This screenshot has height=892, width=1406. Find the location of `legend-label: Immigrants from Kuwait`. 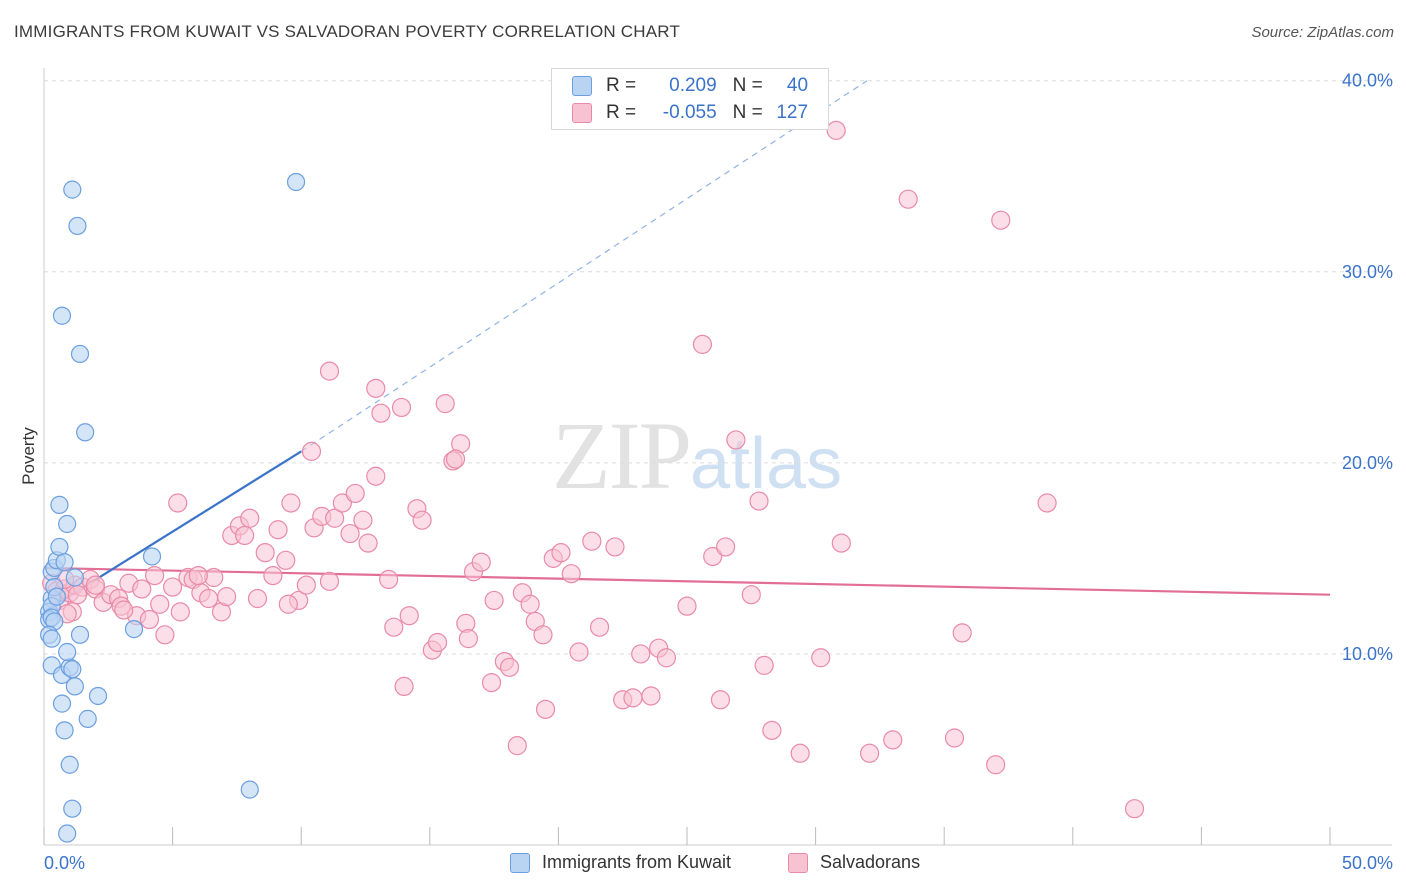

legend-label: Immigrants from Kuwait is located at coordinates (637, 862).